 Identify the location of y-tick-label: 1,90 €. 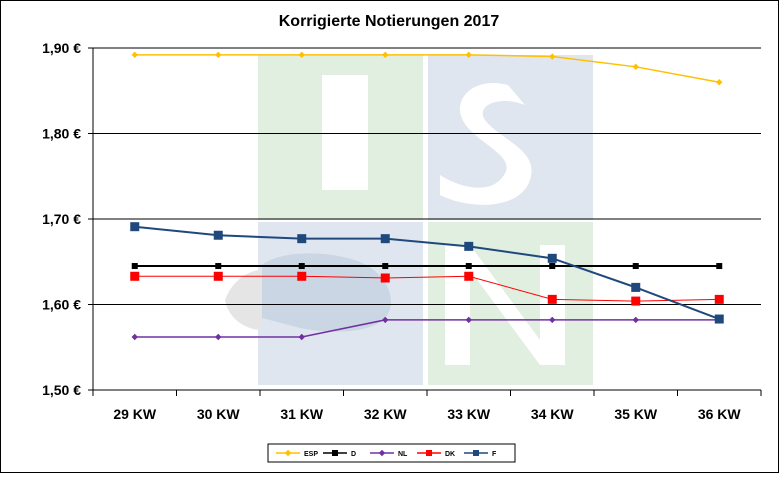
(61, 48).